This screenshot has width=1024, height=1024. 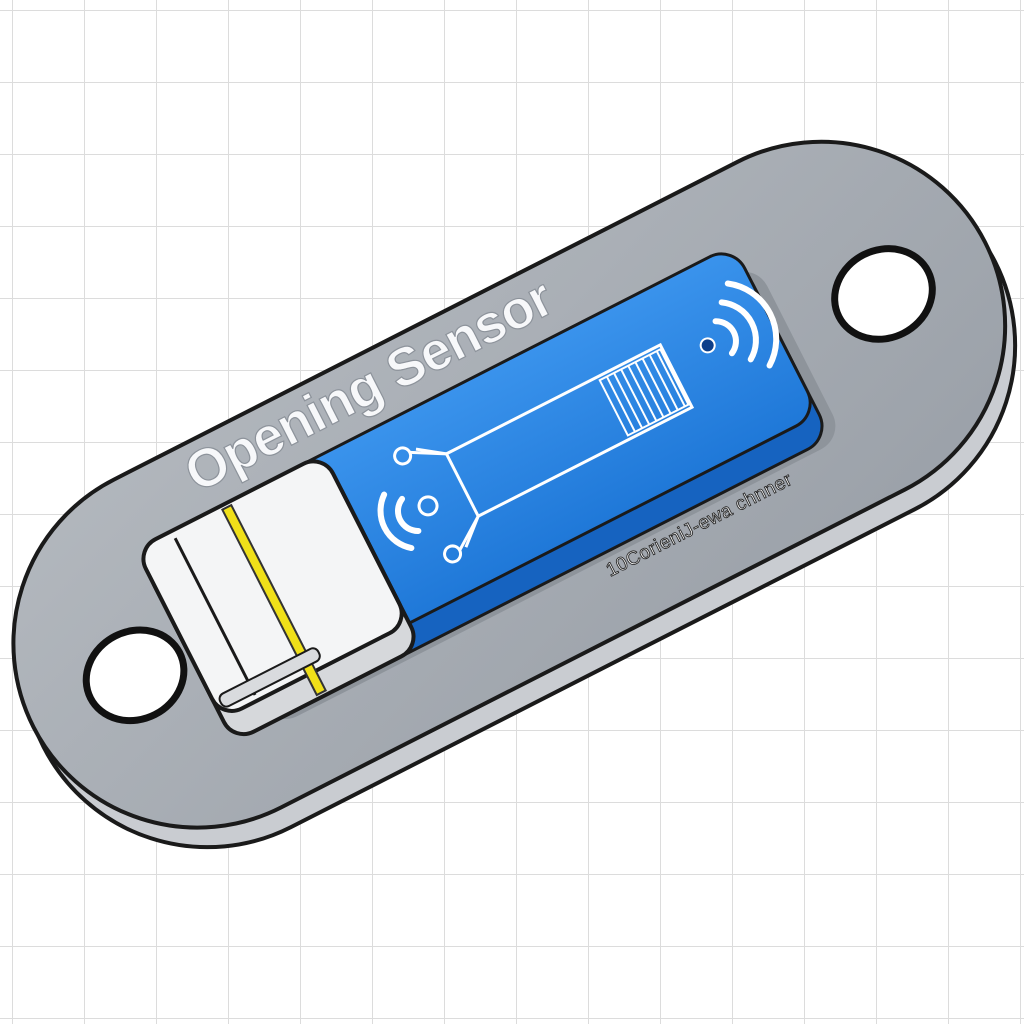 I want to click on status-led-icon, so click(x=707, y=345).